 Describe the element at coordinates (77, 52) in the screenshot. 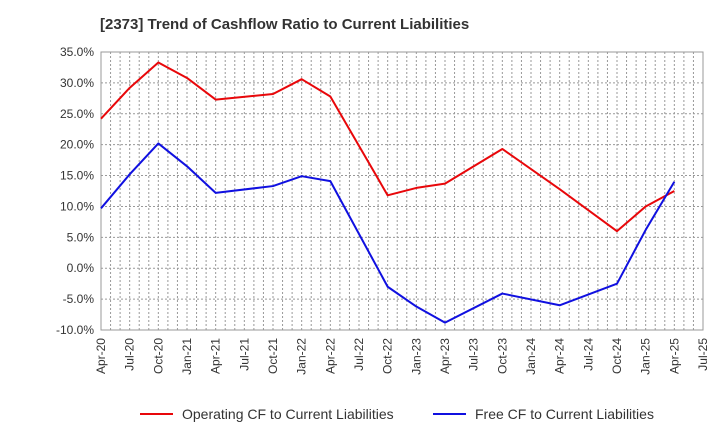

I see `y-tick-label: 35.0%` at that location.